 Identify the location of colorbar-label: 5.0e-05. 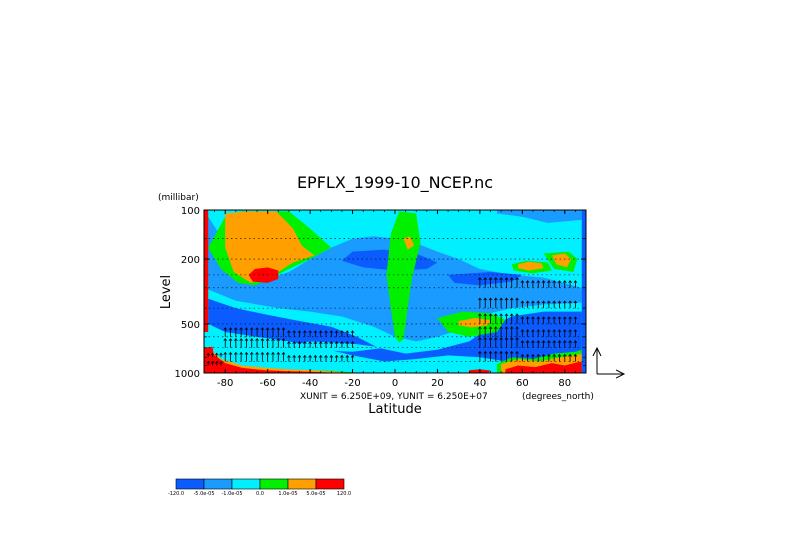
(315, 494).